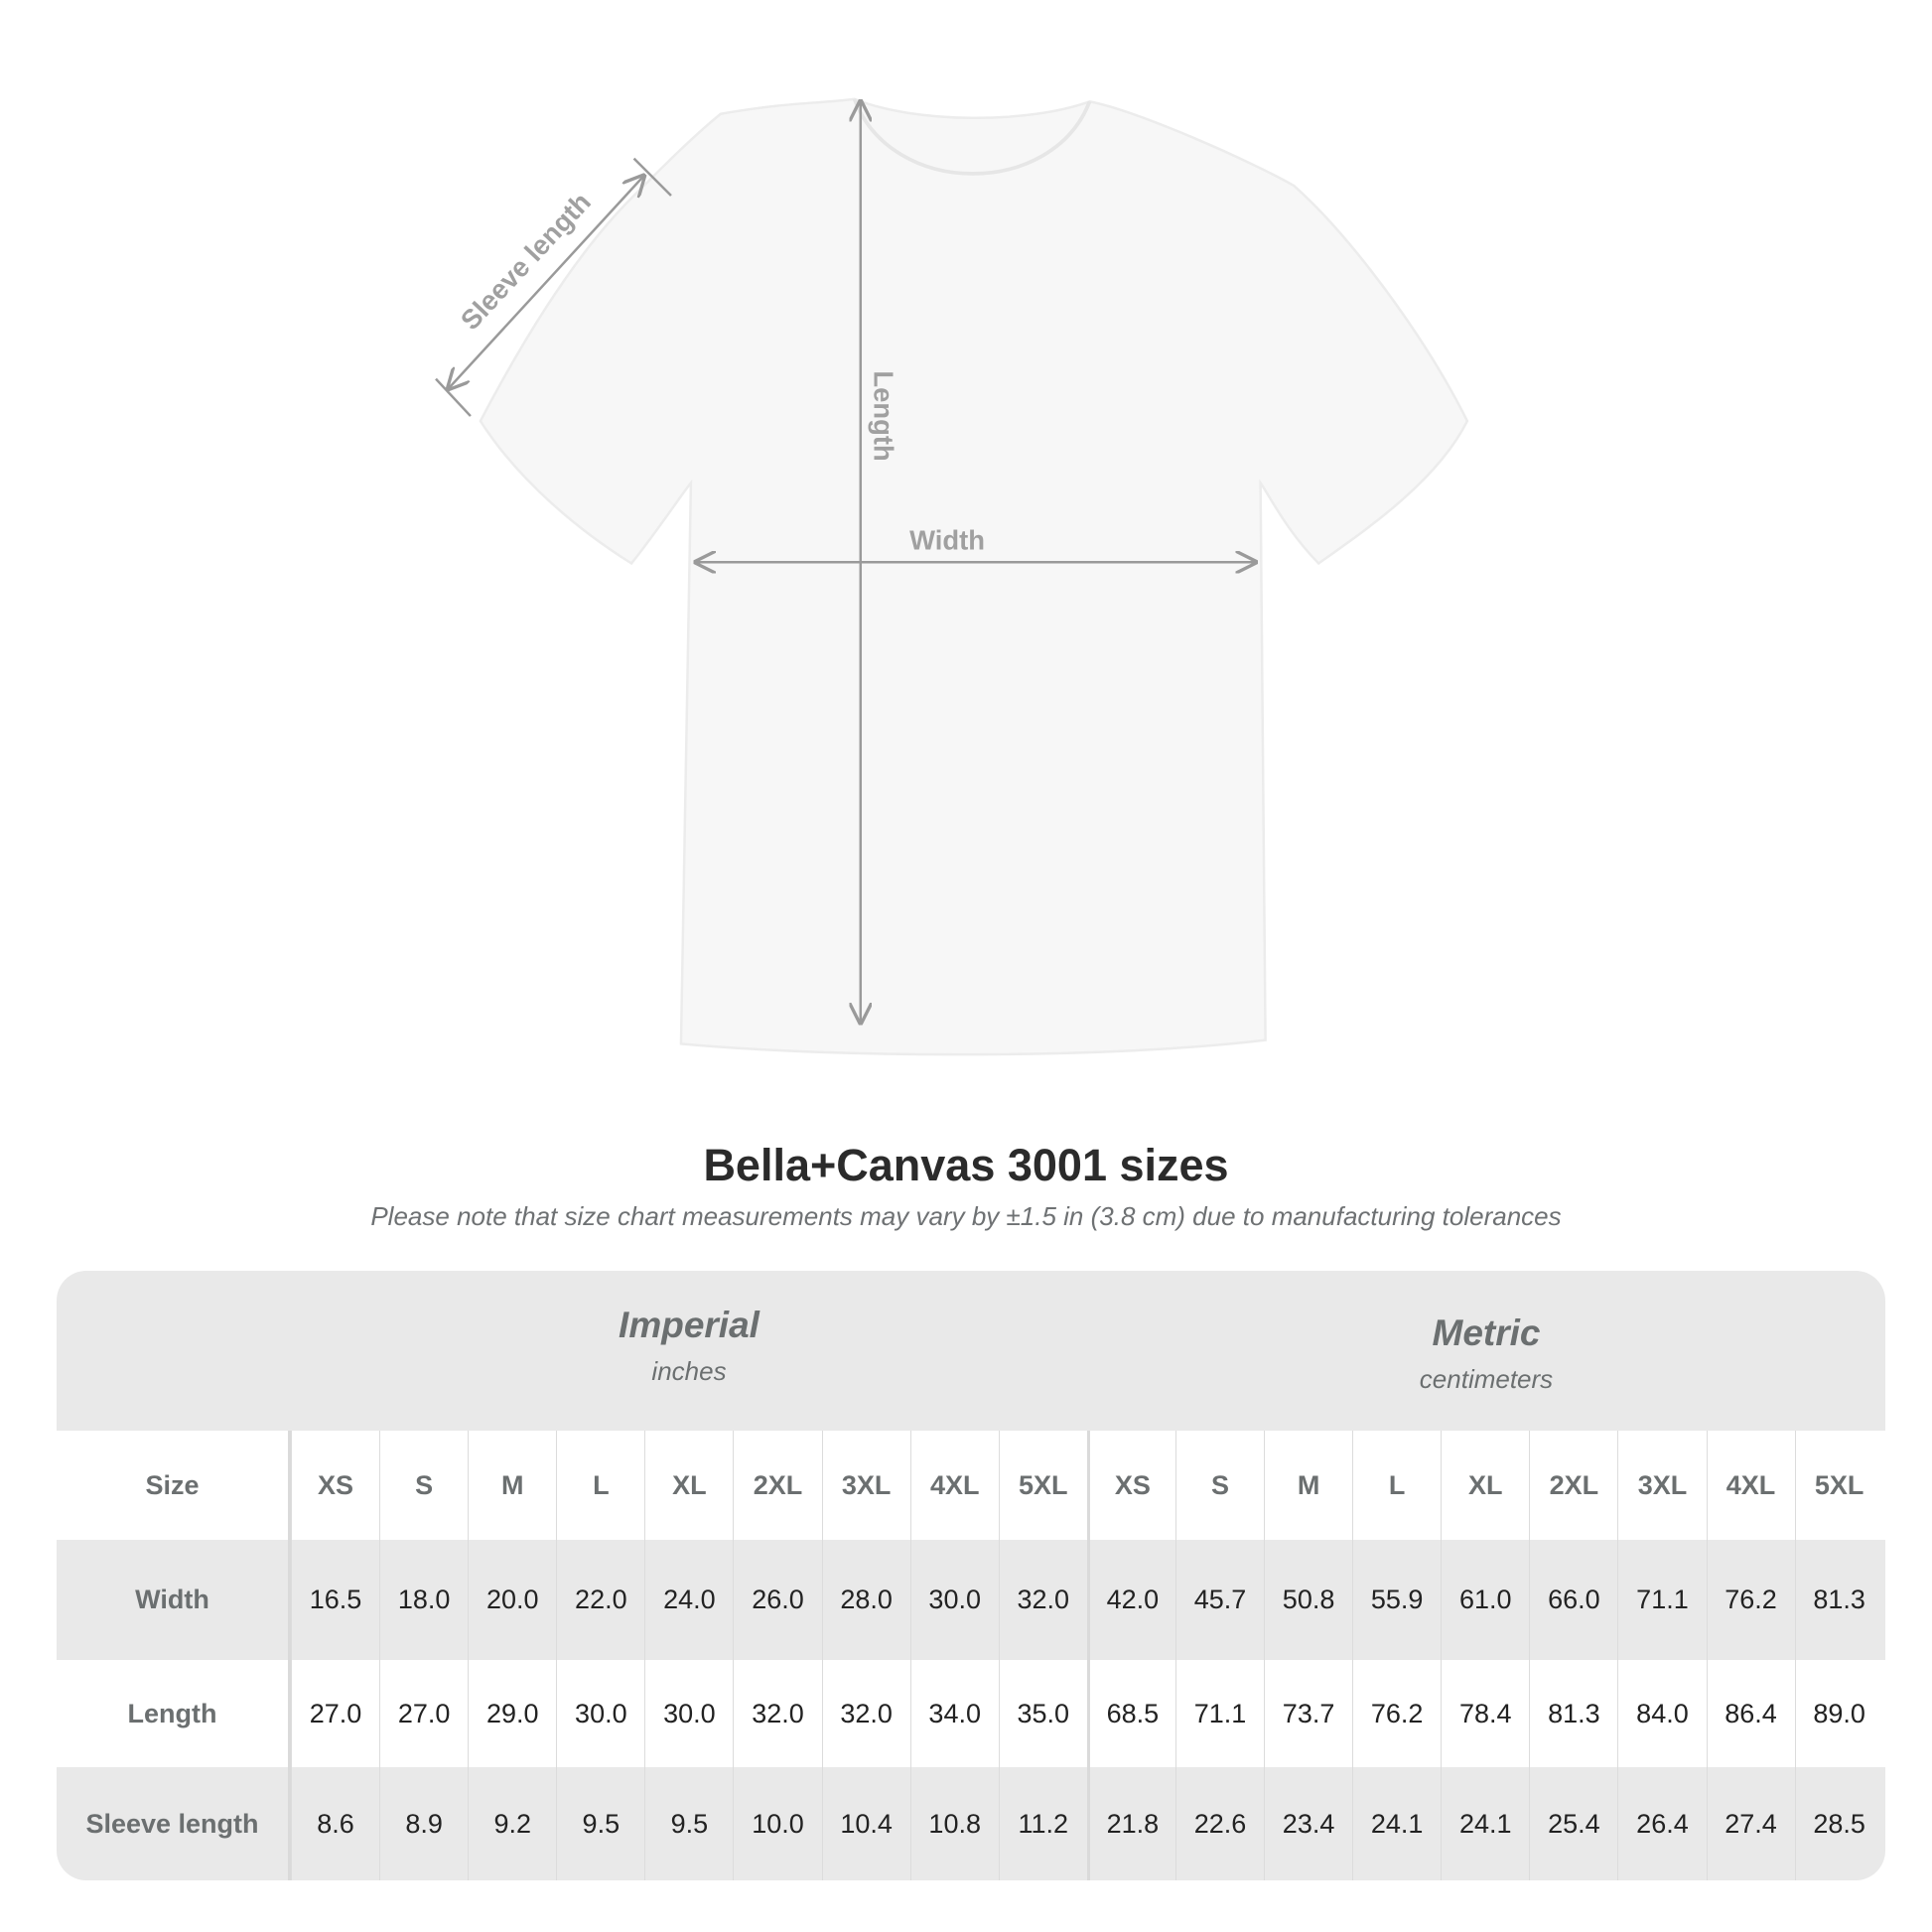 This screenshot has height=1932, width=1932. Describe the element at coordinates (174, 1714) in the screenshot. I see `row-label: Length` at that location.